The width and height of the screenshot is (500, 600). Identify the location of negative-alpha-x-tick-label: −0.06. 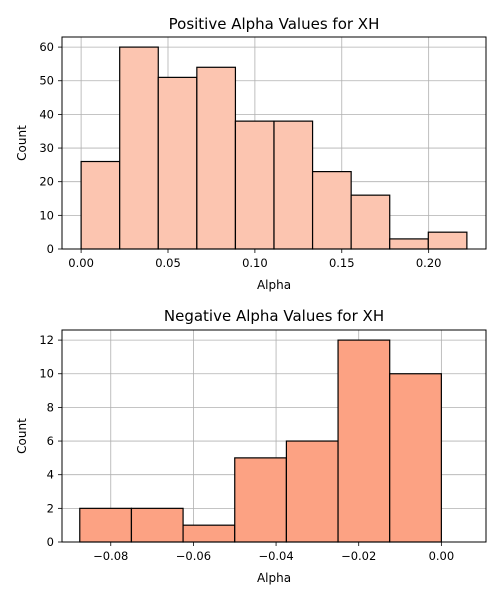
(193, 556).